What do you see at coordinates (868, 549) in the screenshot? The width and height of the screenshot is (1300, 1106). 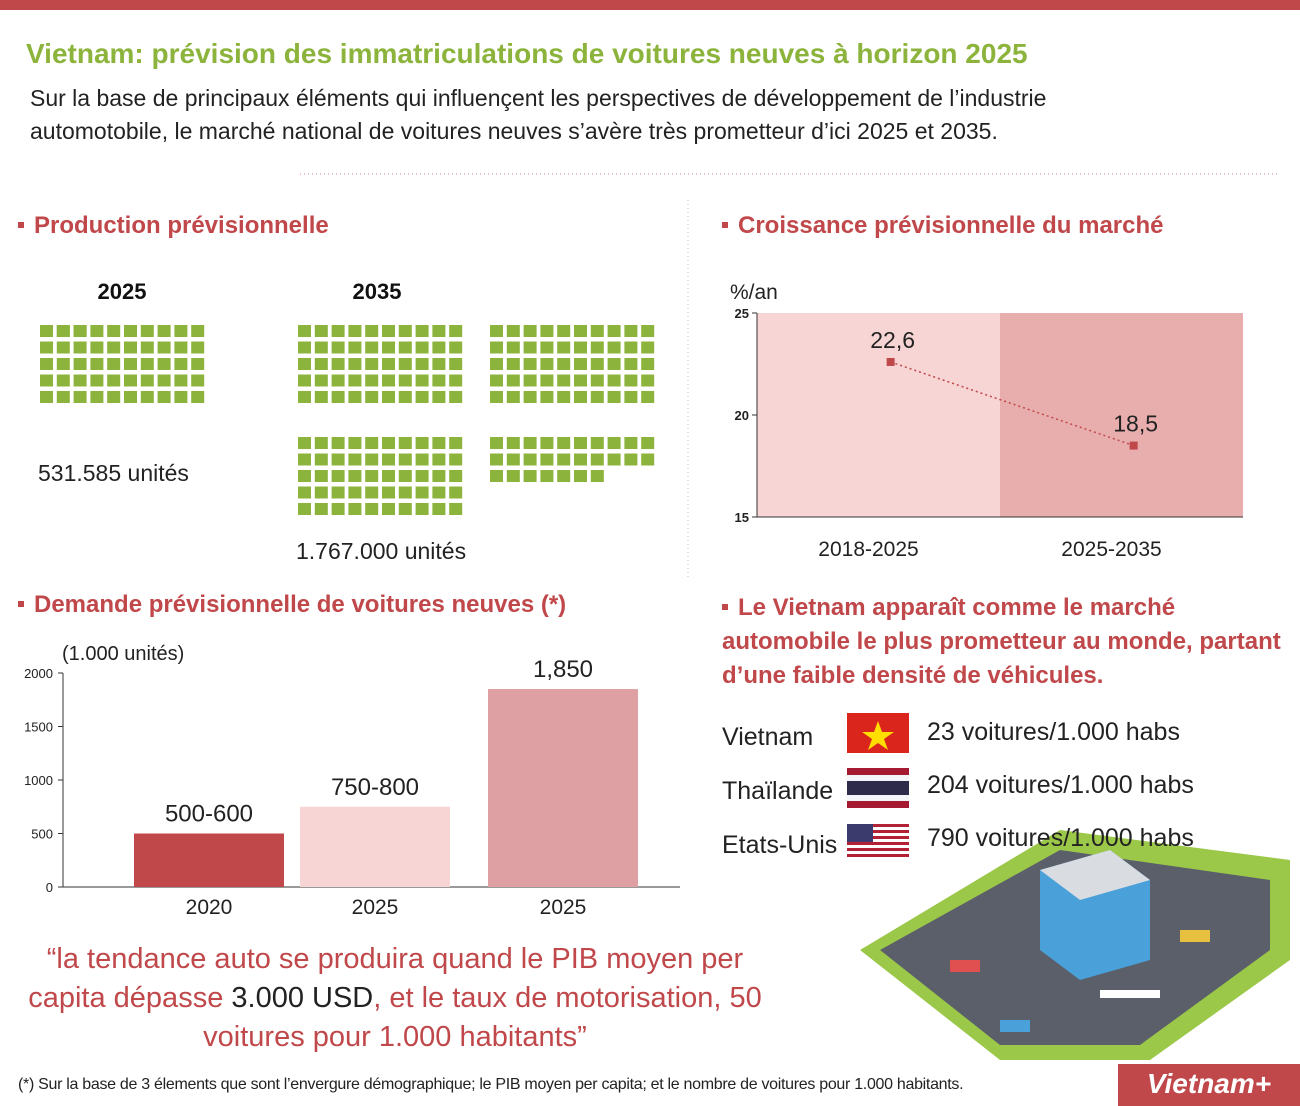 I see `x-tick-label: 2018-2025` at bounding box center [868, 549].